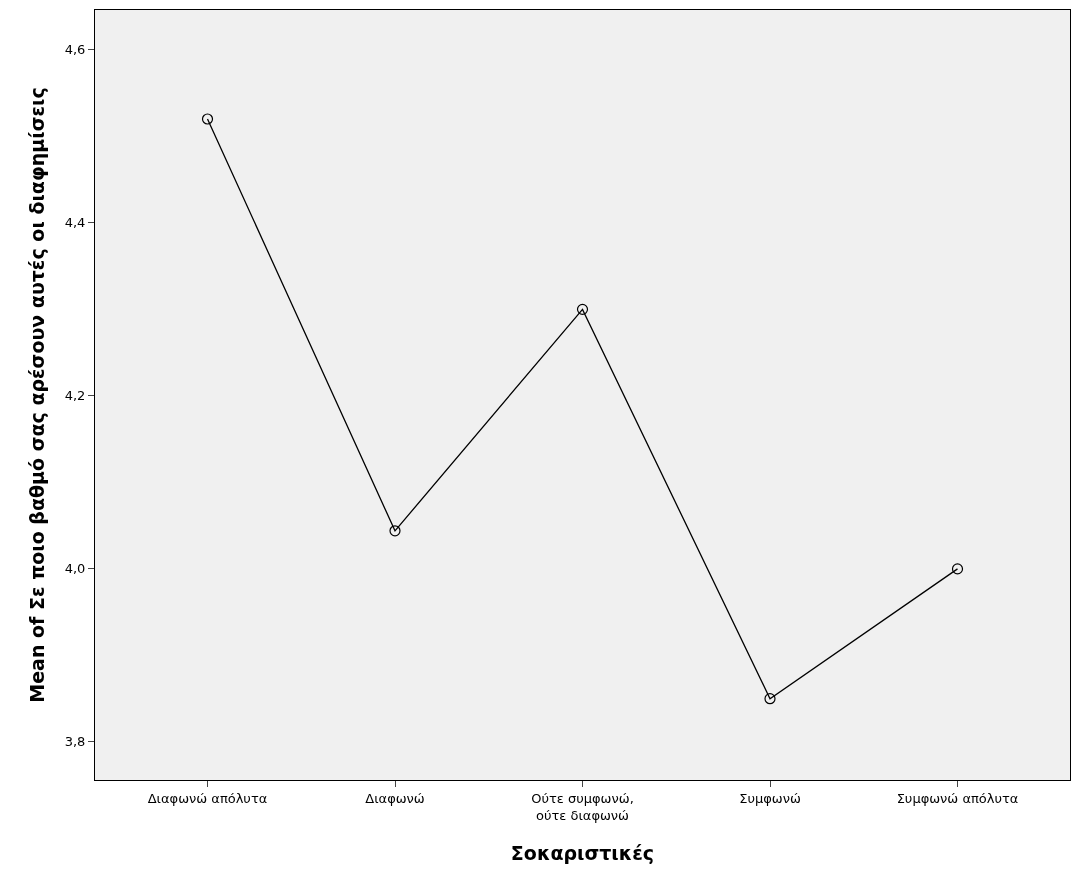 This screenshot has width=1072, height=885. Describe the element at coordinates (770, 798) in the screenshot. I see `x-tick-label: Συμφωνώ` at that location.